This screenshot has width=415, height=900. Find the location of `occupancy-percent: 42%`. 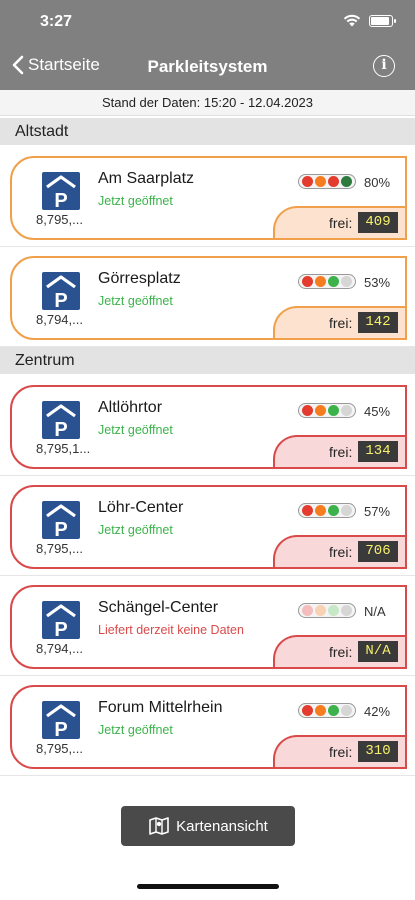

occupancy-percent: 42% is located at coordinates (377, 711).